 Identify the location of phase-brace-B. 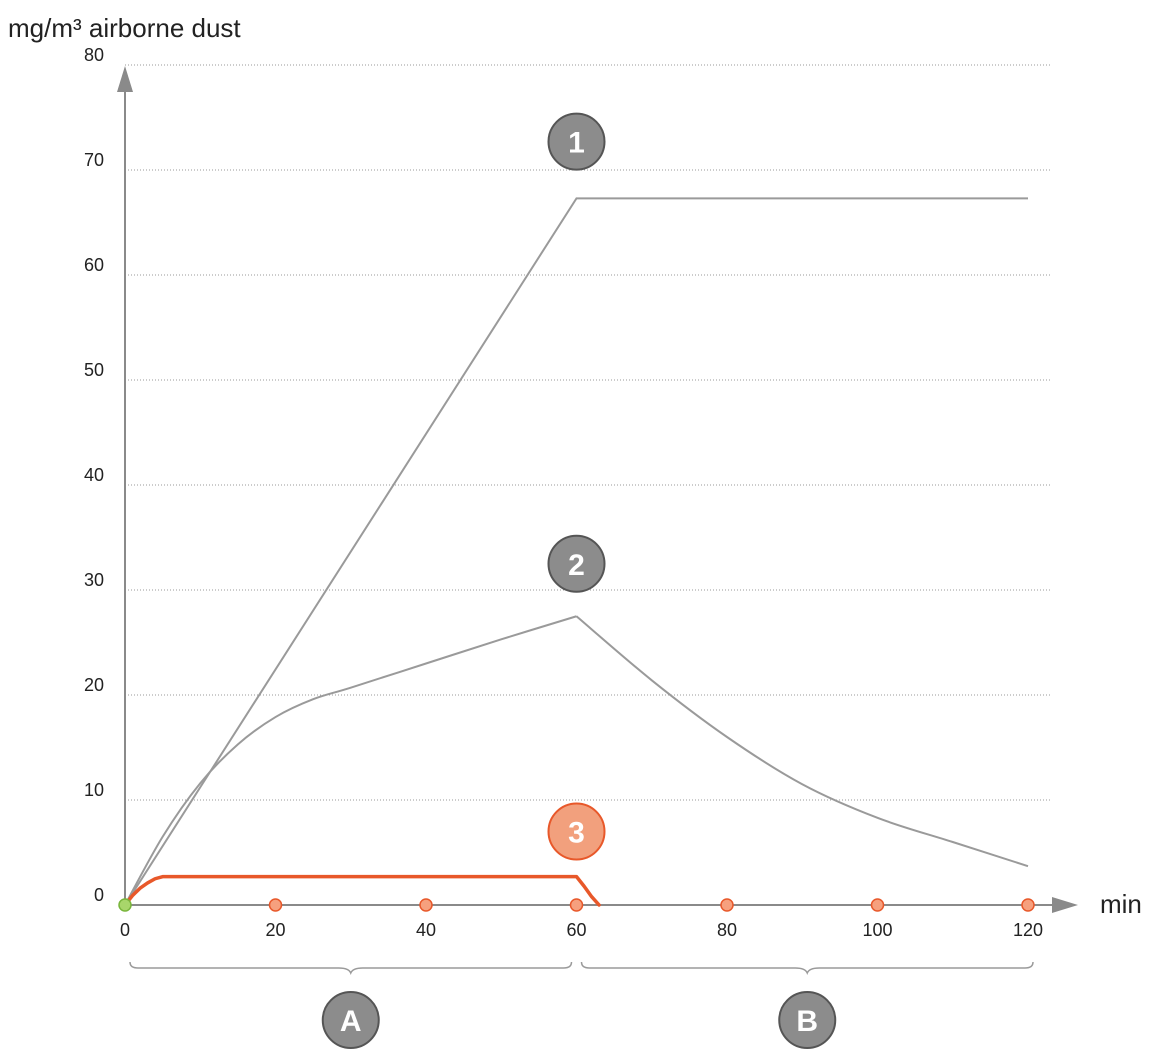
(807, 968).